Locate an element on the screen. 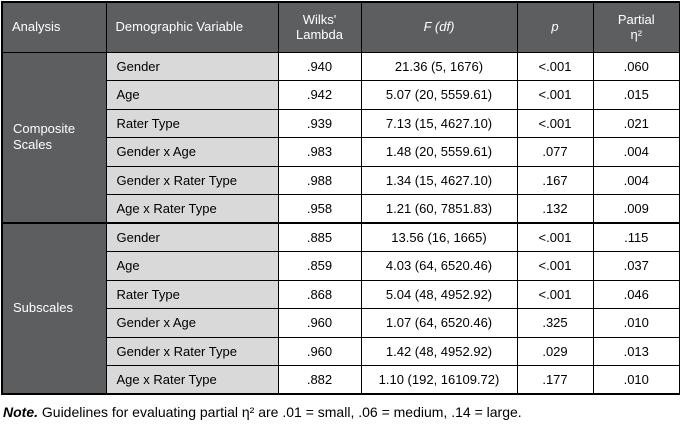  cell-f-df: 1.42 (48, 4952.92) is located at coordinates (439, 351).